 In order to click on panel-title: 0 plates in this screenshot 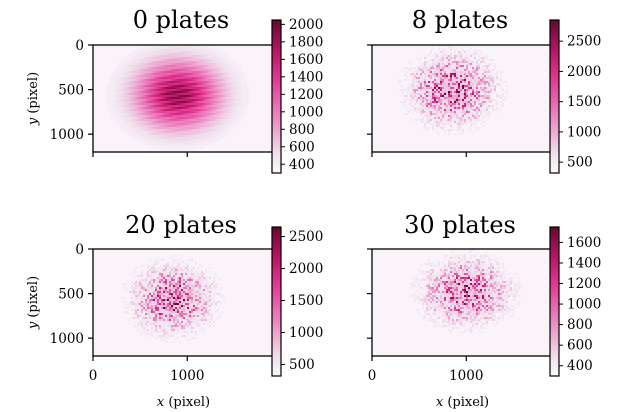, I will do `click(181, 20)`.